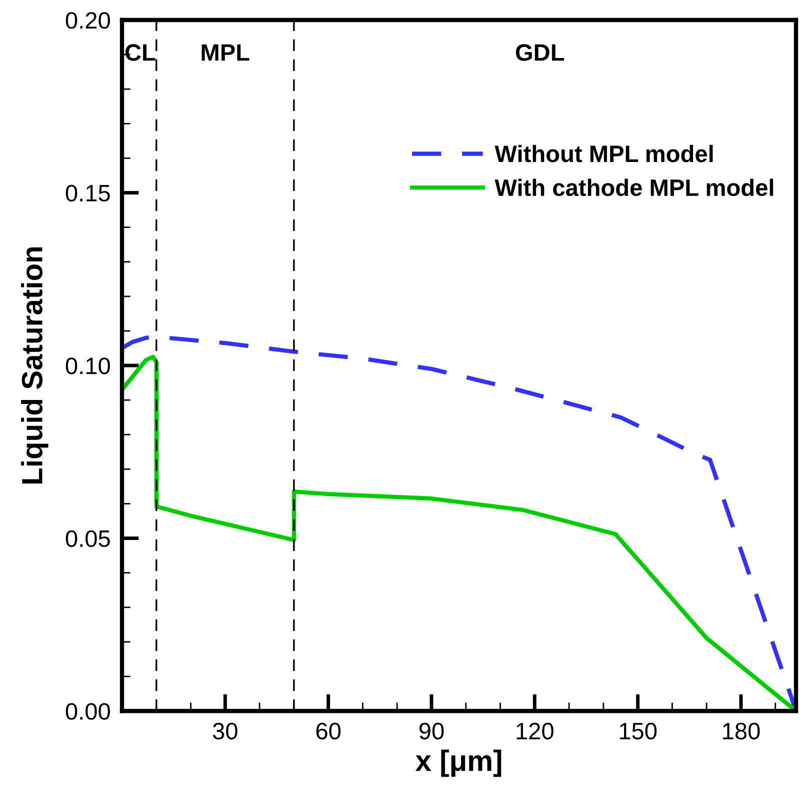 This screenshot has width=808, height=786. What do you see at coordinates (540, 52) in the screenshot?
I see `annotation: GDL` at bounding box center [540, 52].